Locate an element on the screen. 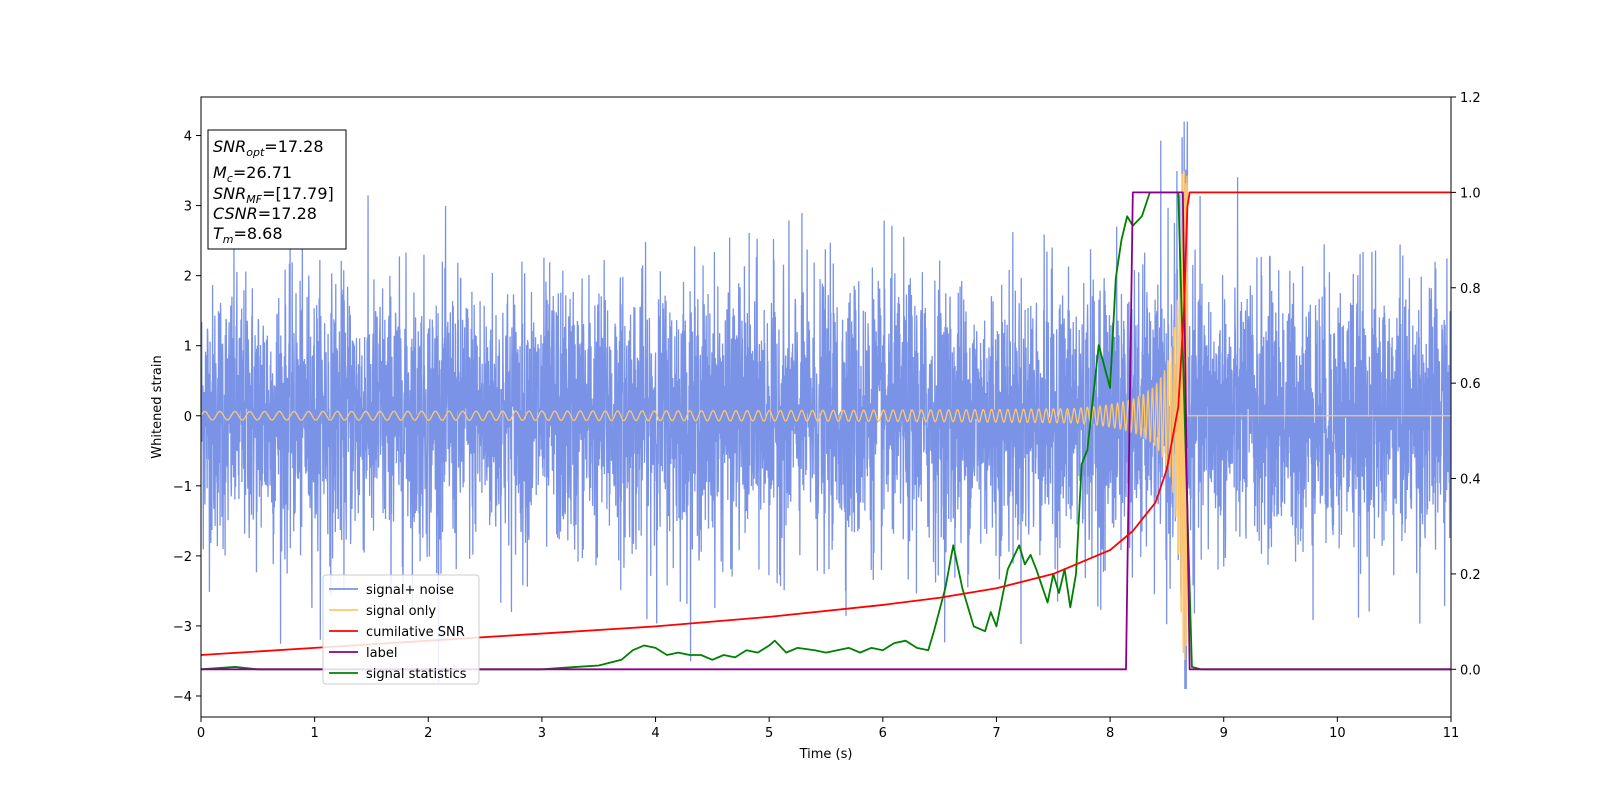  x-tick-label: 3 is located at coordinates (542, 733).